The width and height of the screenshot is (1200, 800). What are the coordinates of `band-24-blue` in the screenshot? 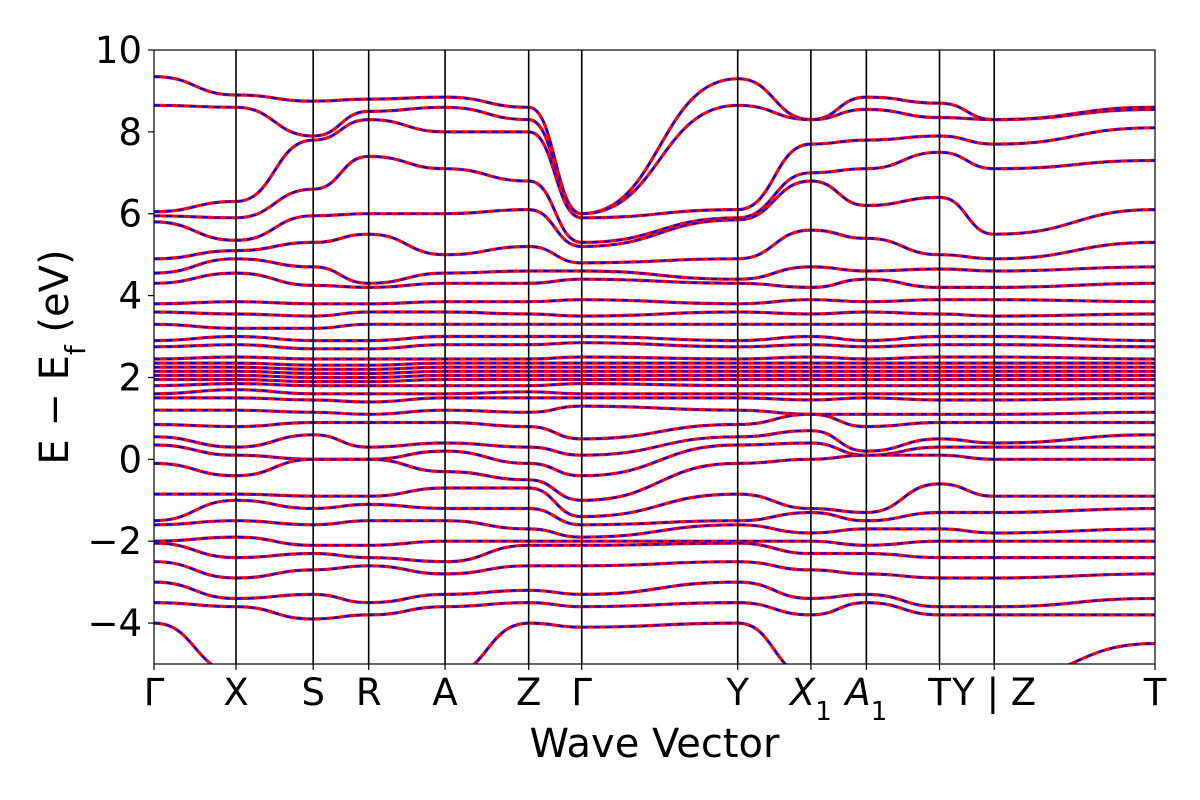 It's located at (1075, 439).